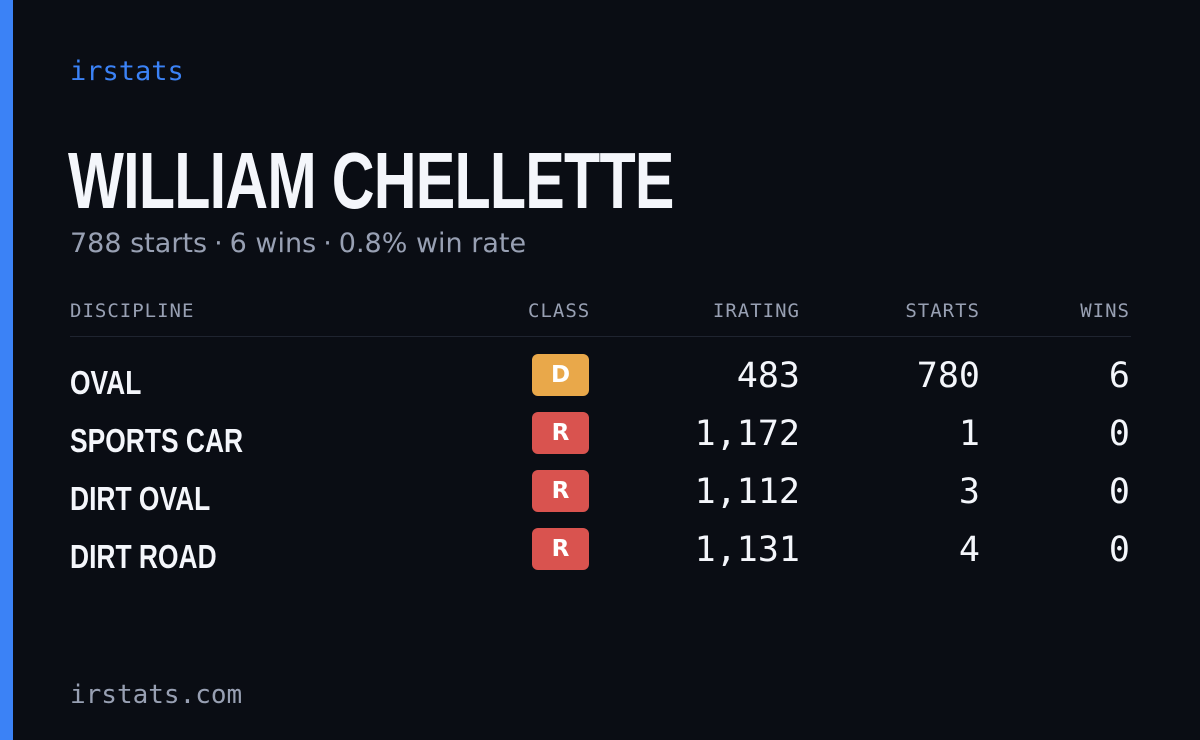 Image resolution: width=1200 pixels, height=740 pixels. I want to click on irating-value: 1,131, so click(747, 550).